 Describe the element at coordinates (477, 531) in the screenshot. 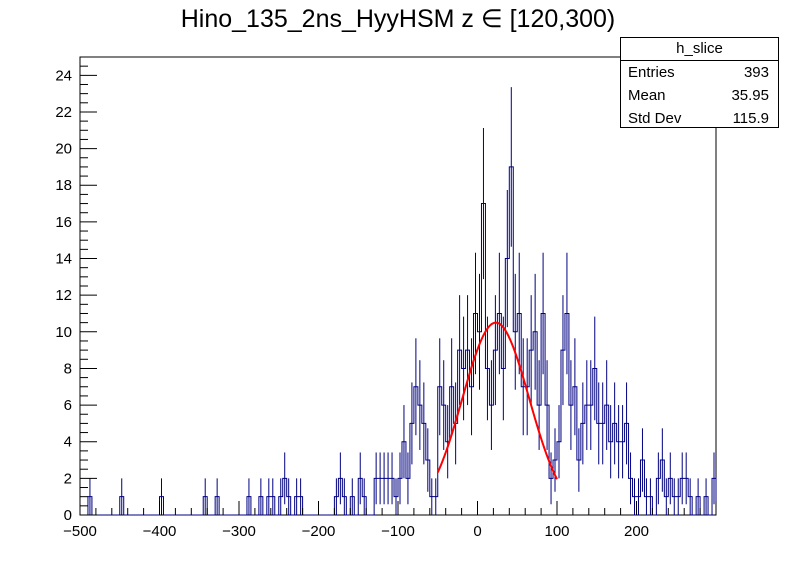

I see `x-tick-label: 0` at that location.